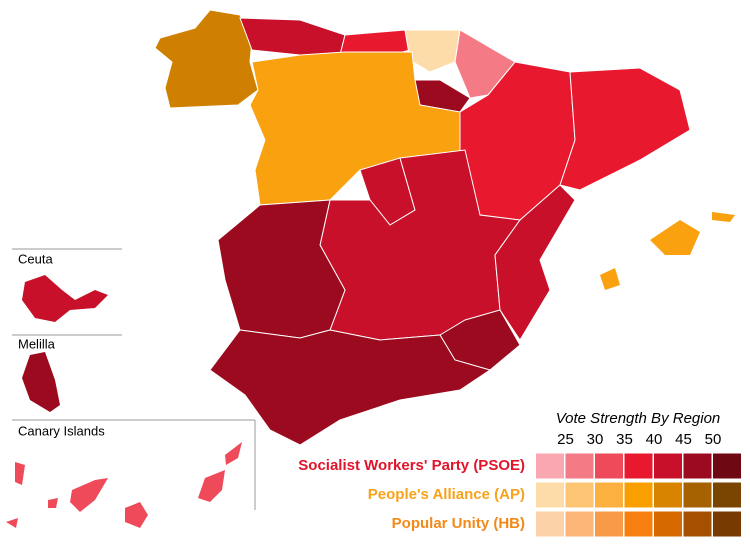  What do you see at coordinates (723, 217) in the screenshot?
I see `menorca` at bounding box center [723, 217].